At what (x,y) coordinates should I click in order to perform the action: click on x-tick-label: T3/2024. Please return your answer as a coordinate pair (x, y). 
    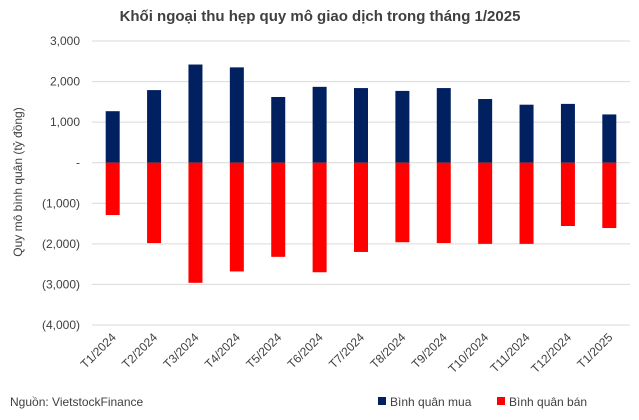
    Looking at the image, I should click on (181, 350).